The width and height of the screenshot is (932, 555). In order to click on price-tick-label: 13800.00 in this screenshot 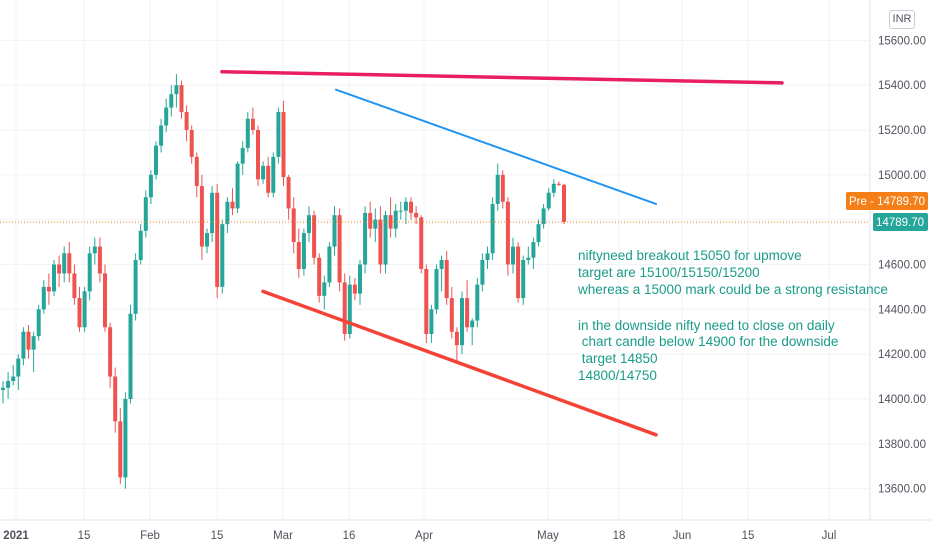, I will do `click(902, 445)`.